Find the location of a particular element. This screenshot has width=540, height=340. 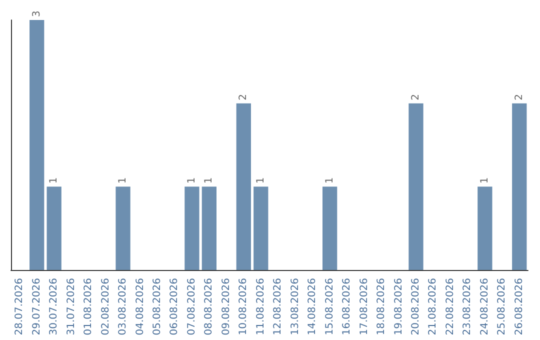

x-tick-label: 15.08.2026 is located at coordinates (330, 307).